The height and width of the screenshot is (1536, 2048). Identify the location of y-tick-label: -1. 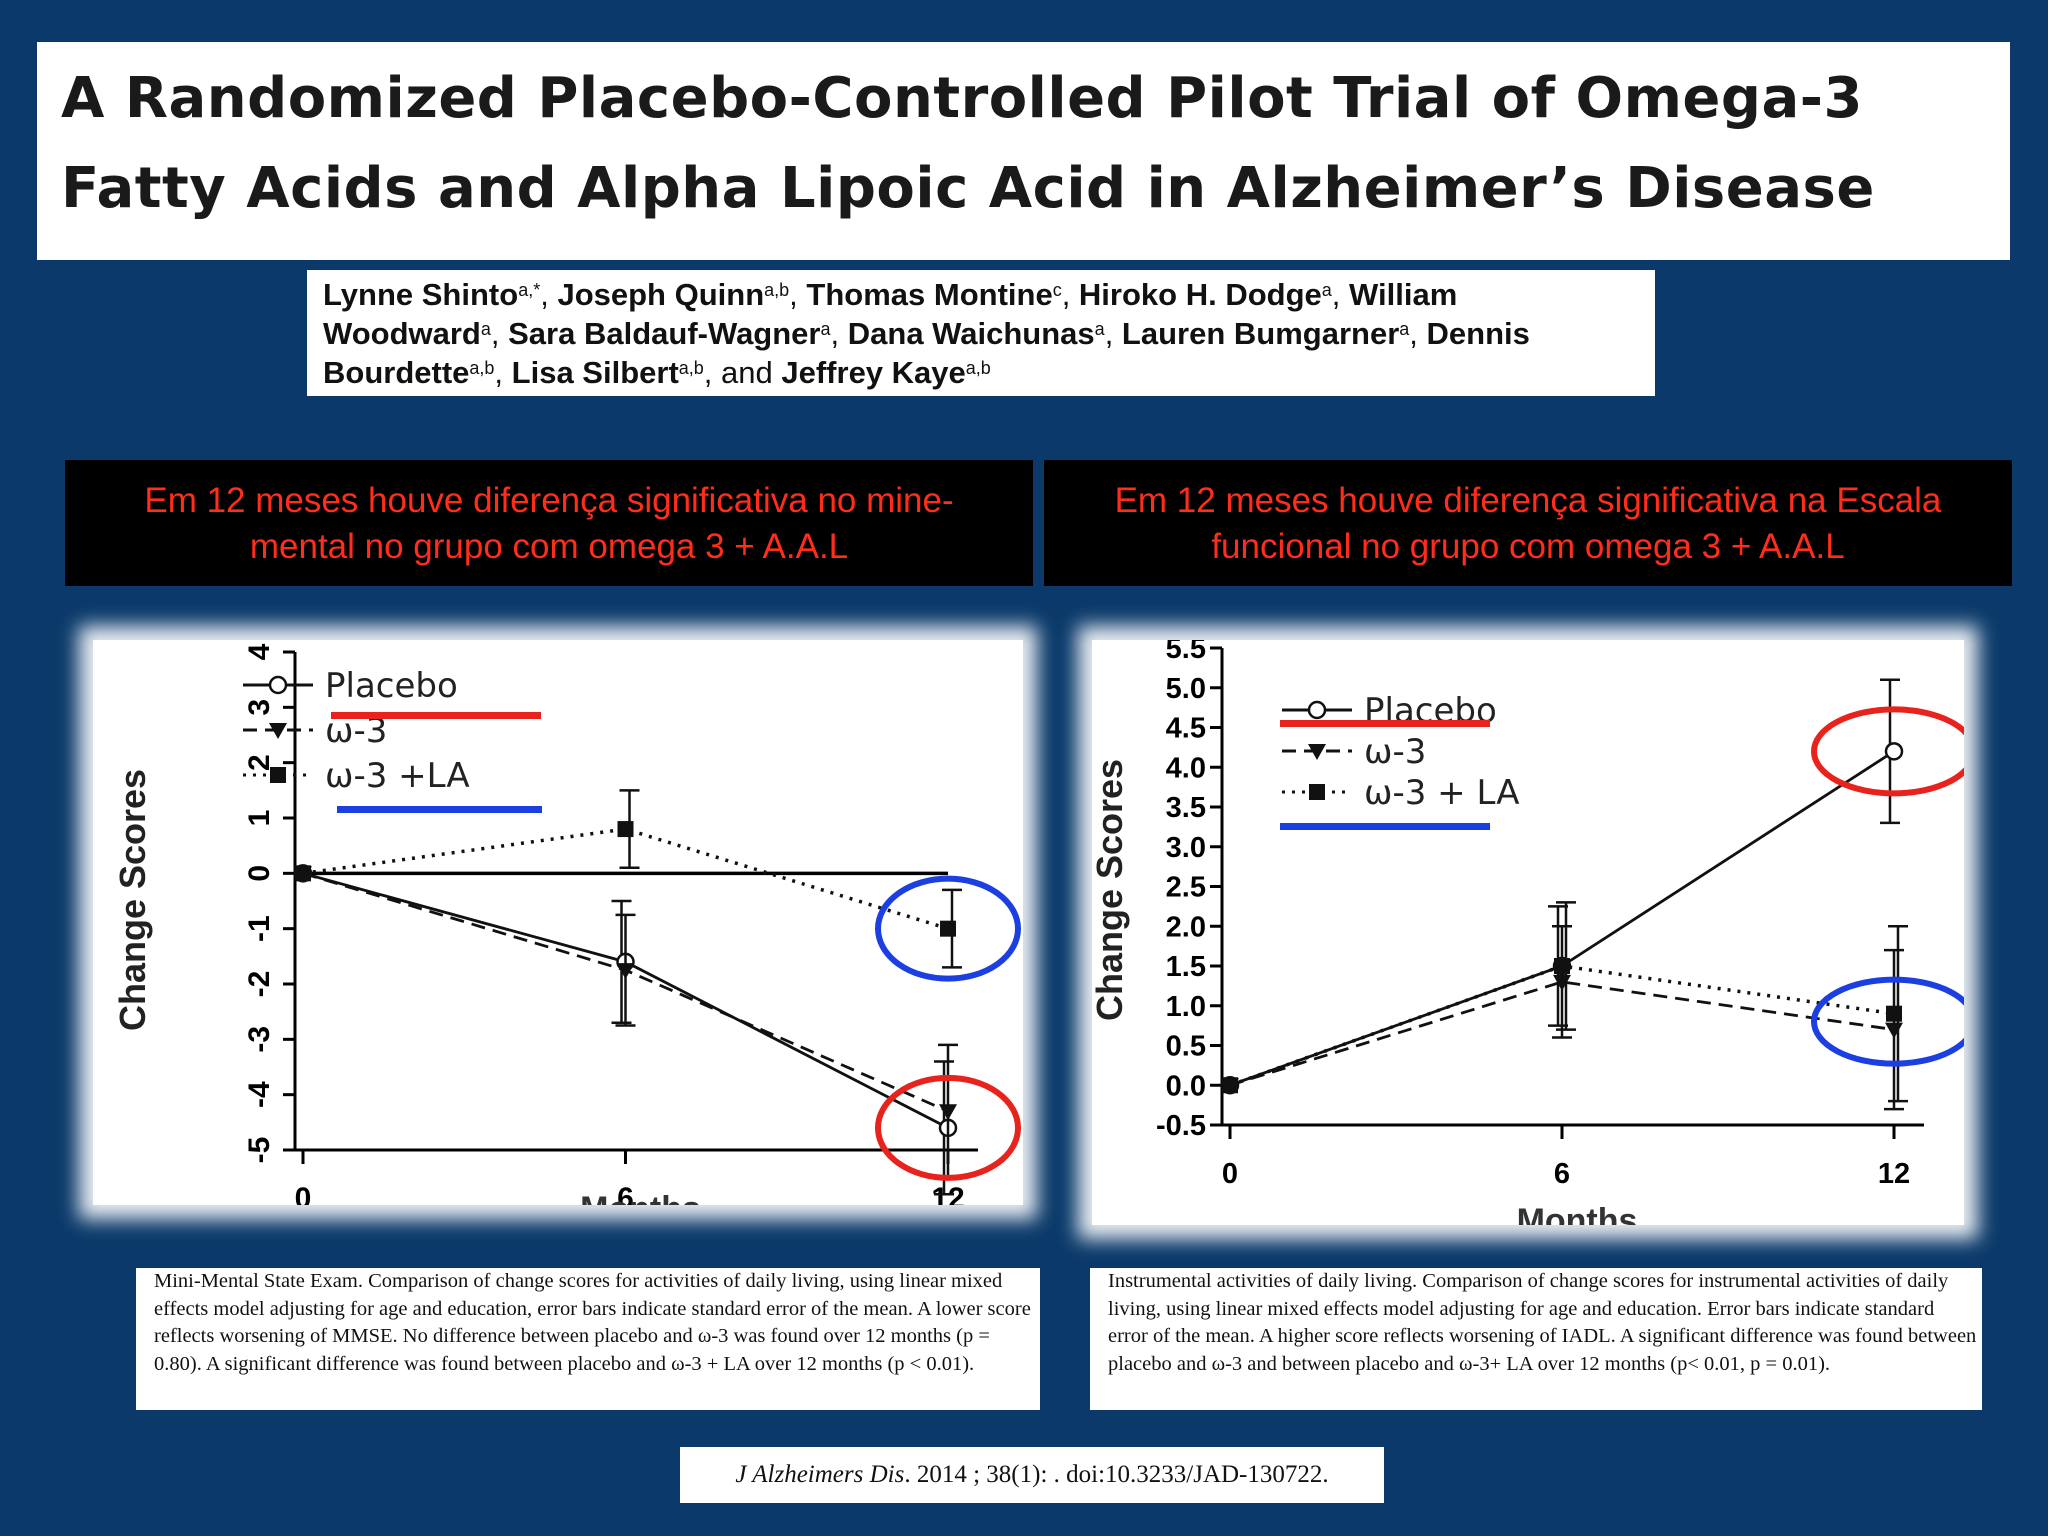
(259, 928).